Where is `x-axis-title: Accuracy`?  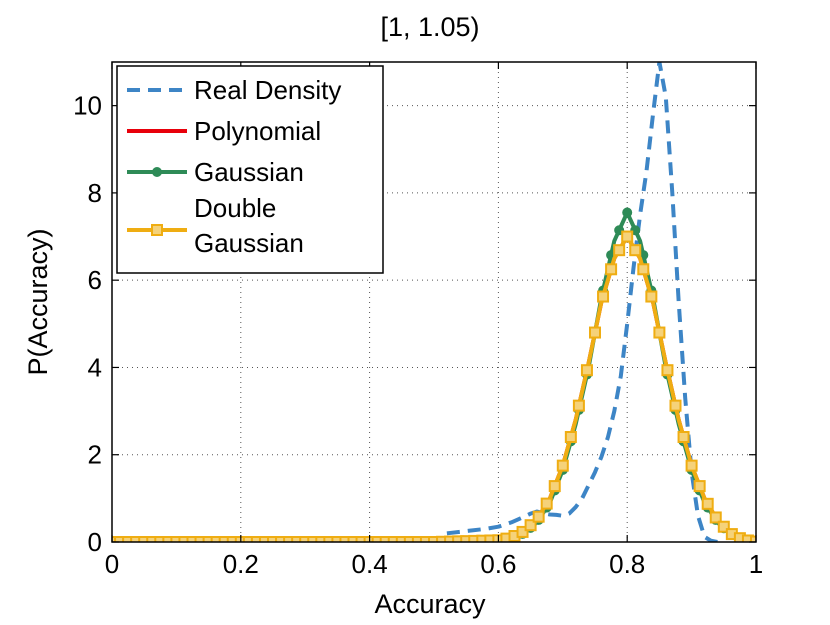
x-axis-title: Accuracy is located at coordinates (430, 604).